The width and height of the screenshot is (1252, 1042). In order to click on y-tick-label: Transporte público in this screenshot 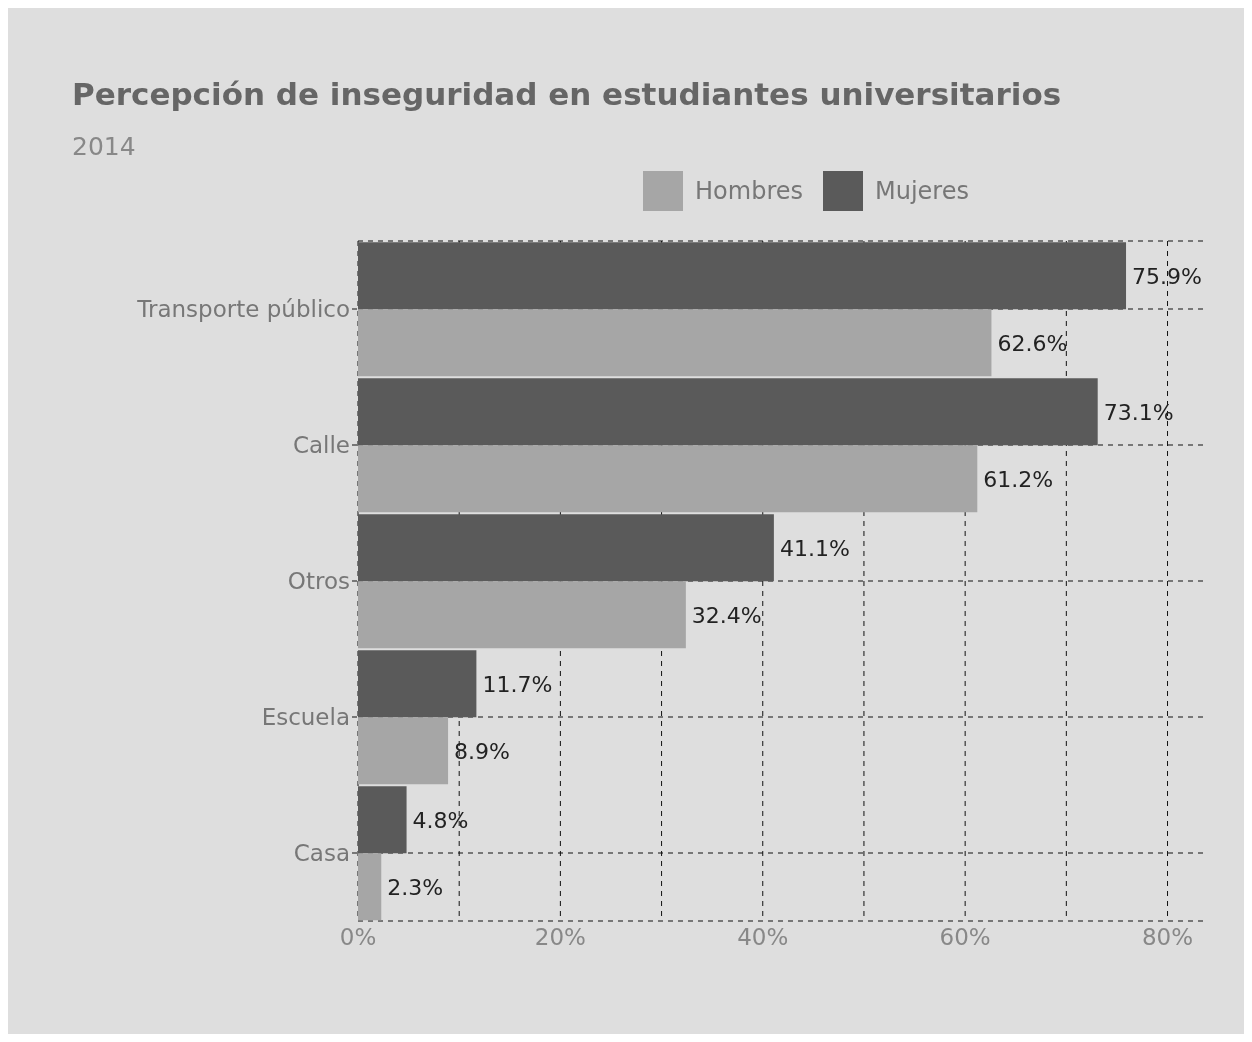, I will do `click(243, 309)`.